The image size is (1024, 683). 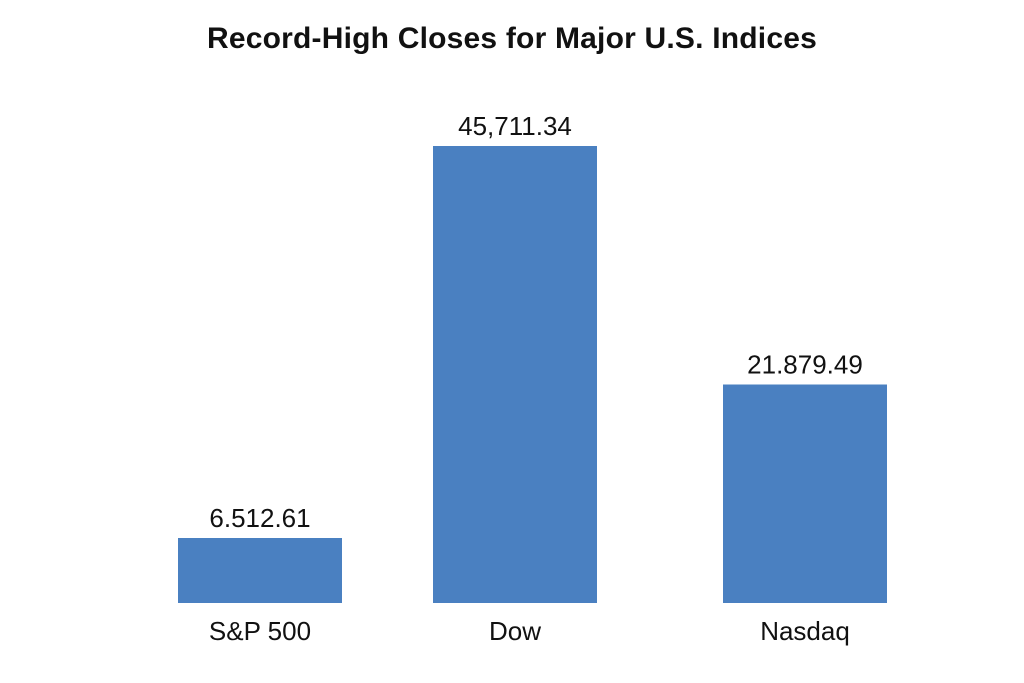 I want to click on category-label-s-and-p-500: S&P 500, so click(x=260, y=631).